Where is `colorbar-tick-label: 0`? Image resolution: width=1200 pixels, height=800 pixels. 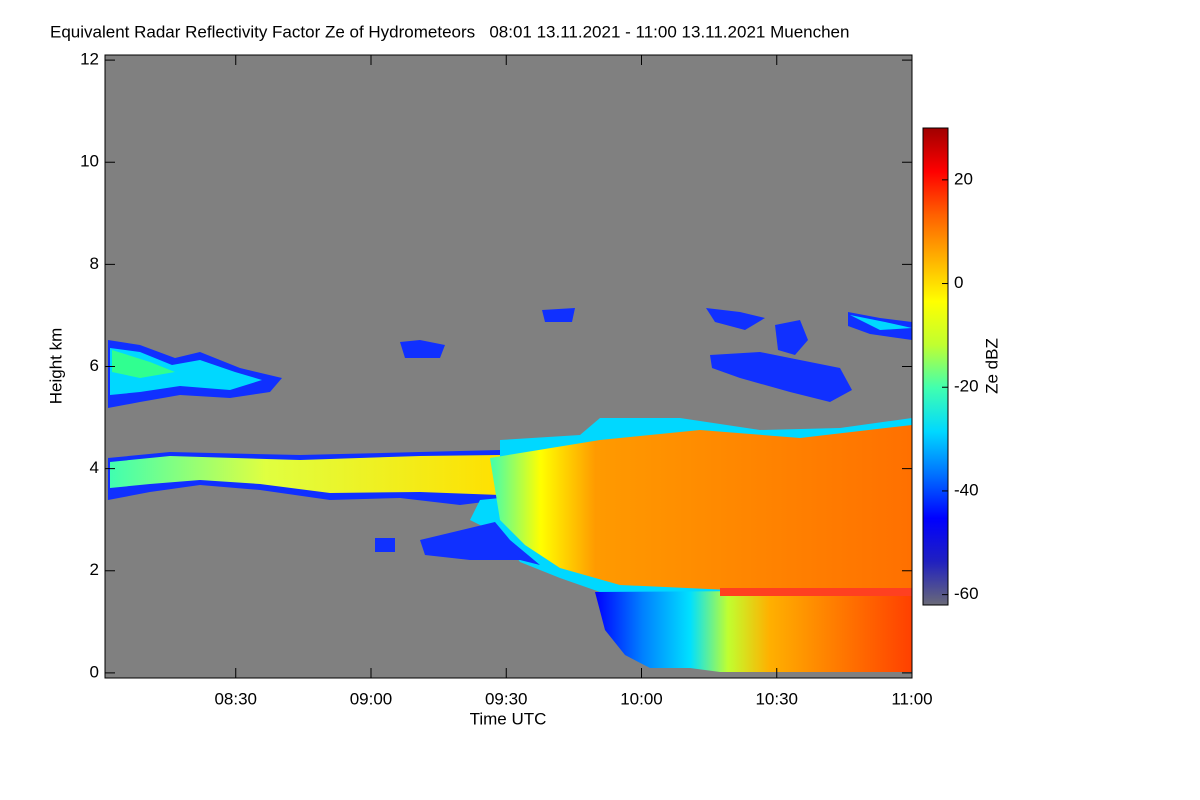 colorbar-tick-label: 0 is located at coordinates (958, 282).